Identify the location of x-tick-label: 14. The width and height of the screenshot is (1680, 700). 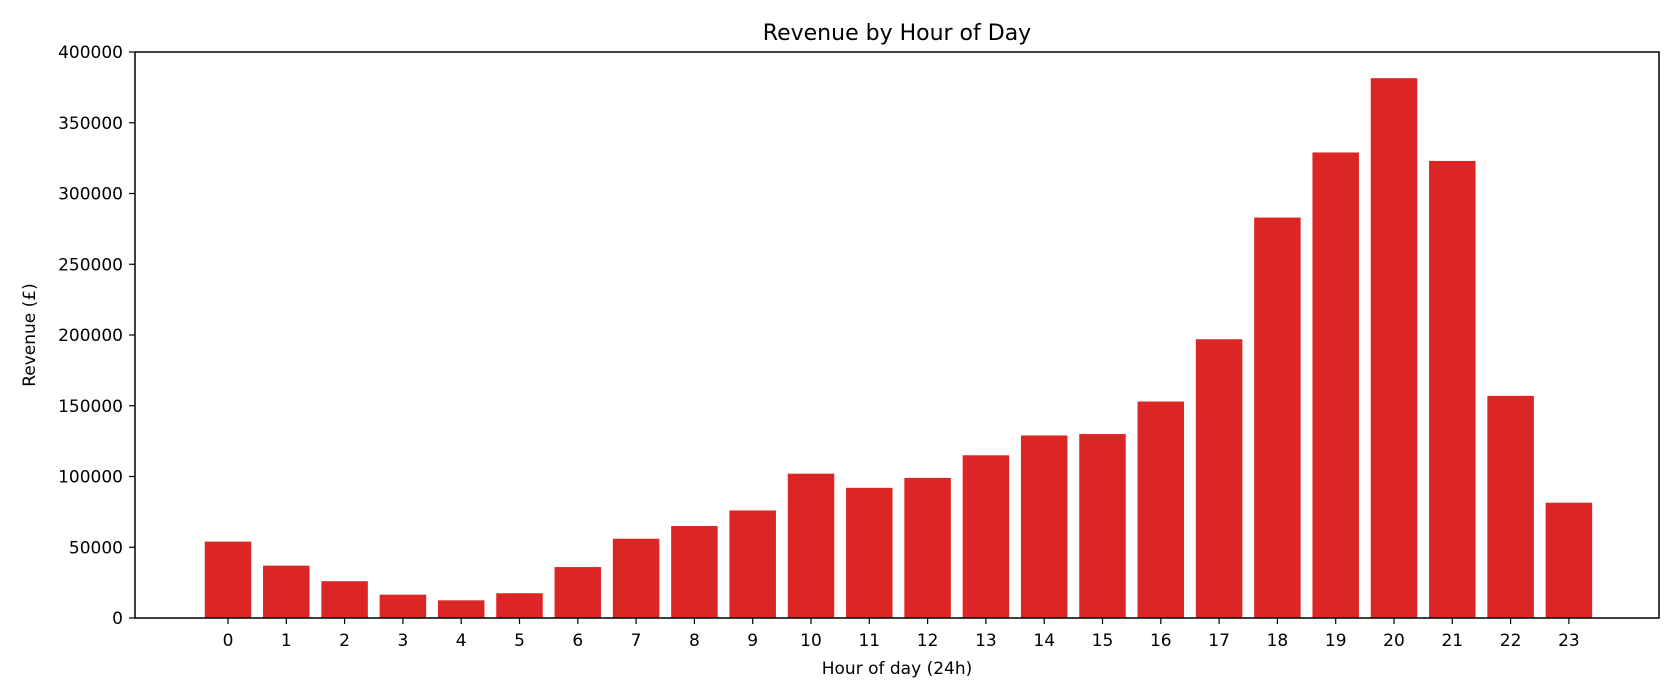
(1044, 641).